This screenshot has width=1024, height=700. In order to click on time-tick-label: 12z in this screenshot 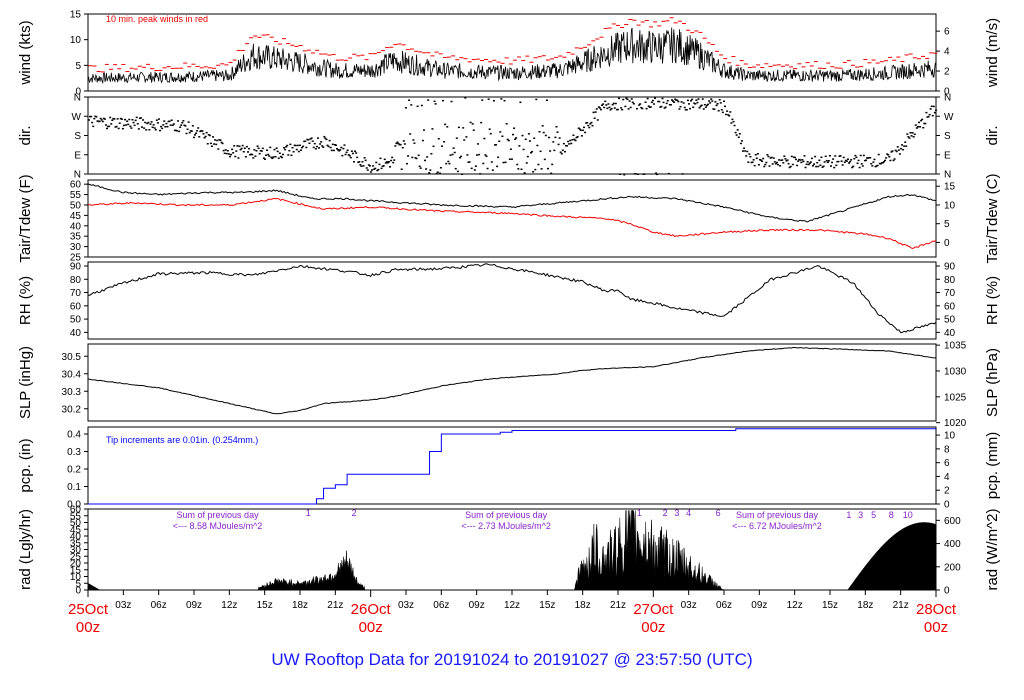, I will do `click(795, 605)`.